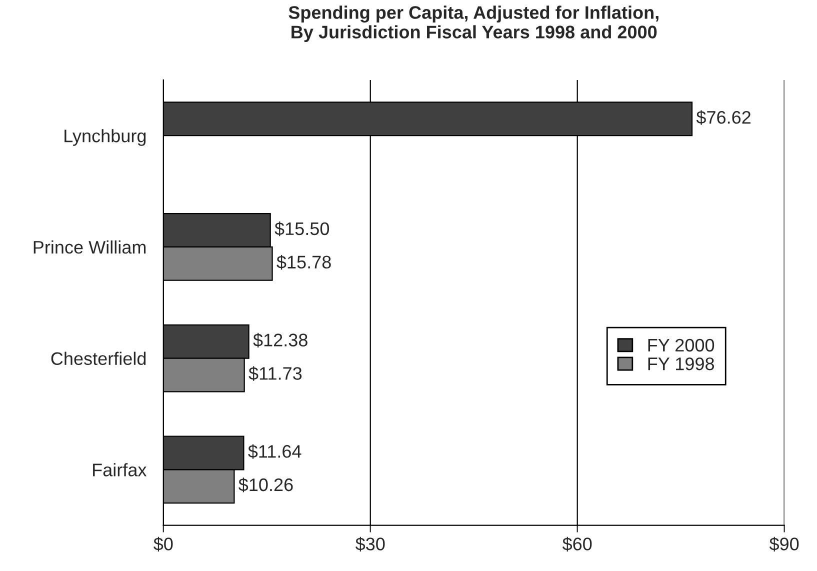 The width and height of the screenshot is (817, 571). I want to click on x-tick-label: $90, so click(784, 544).